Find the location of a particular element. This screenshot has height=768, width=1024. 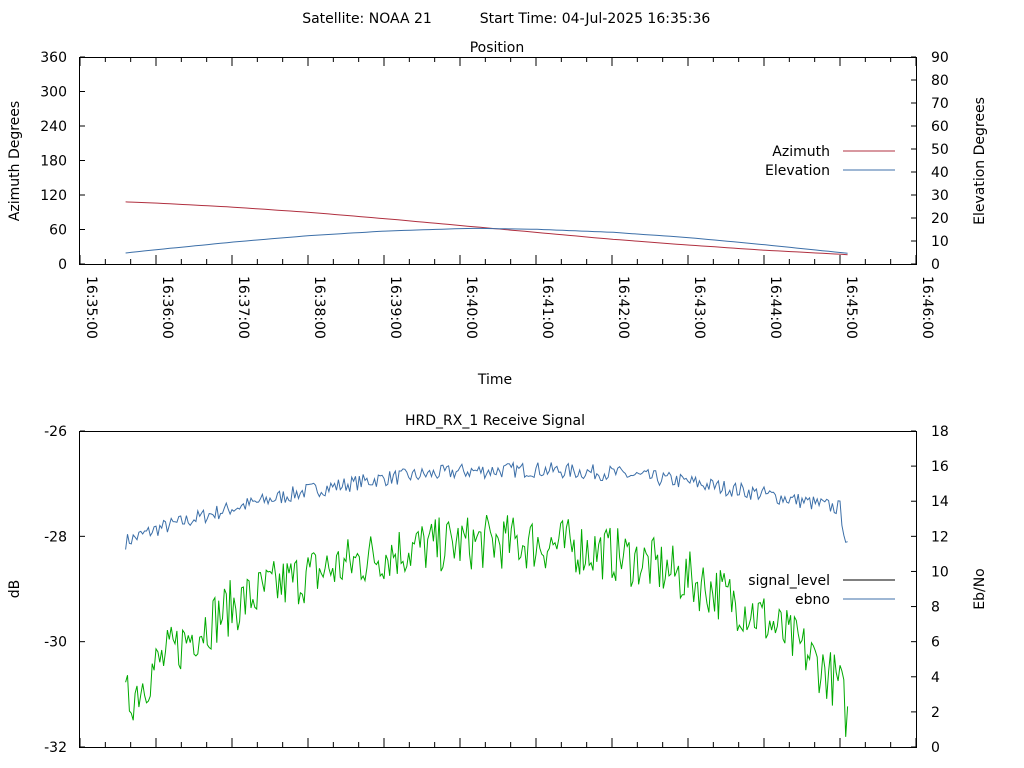

signal-y-right-tick-label: 2 is located at coordinates (935, 713).